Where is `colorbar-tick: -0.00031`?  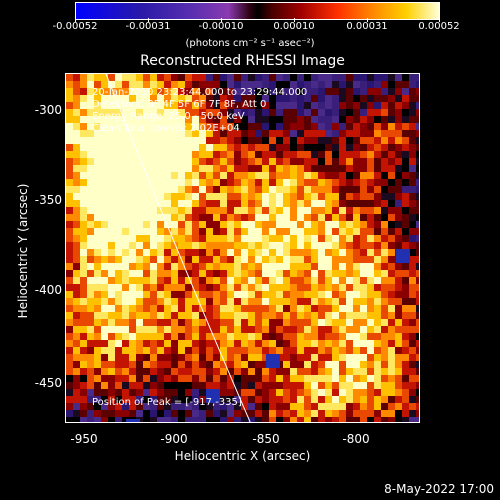 colorbar-tick: -0.00031 is located at coordinates (148, 26).